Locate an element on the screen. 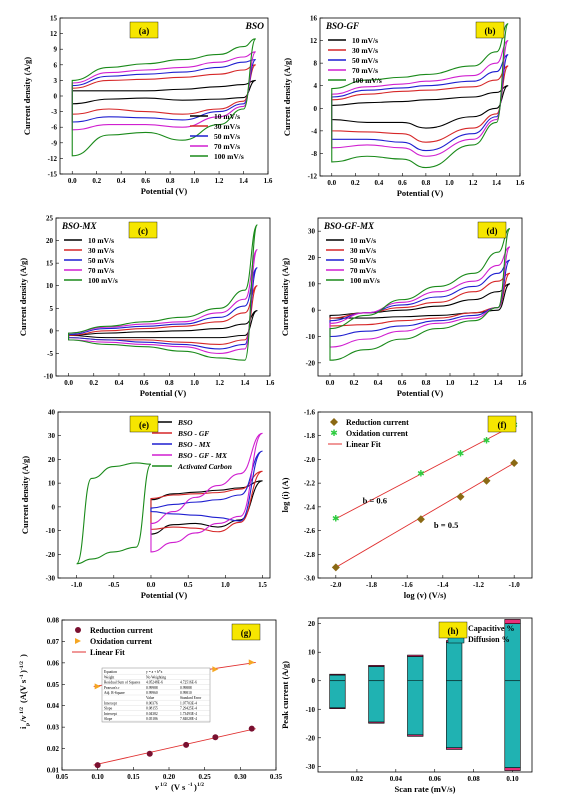  x-axis-label: 1/2 is located at coordinates (200, 785).